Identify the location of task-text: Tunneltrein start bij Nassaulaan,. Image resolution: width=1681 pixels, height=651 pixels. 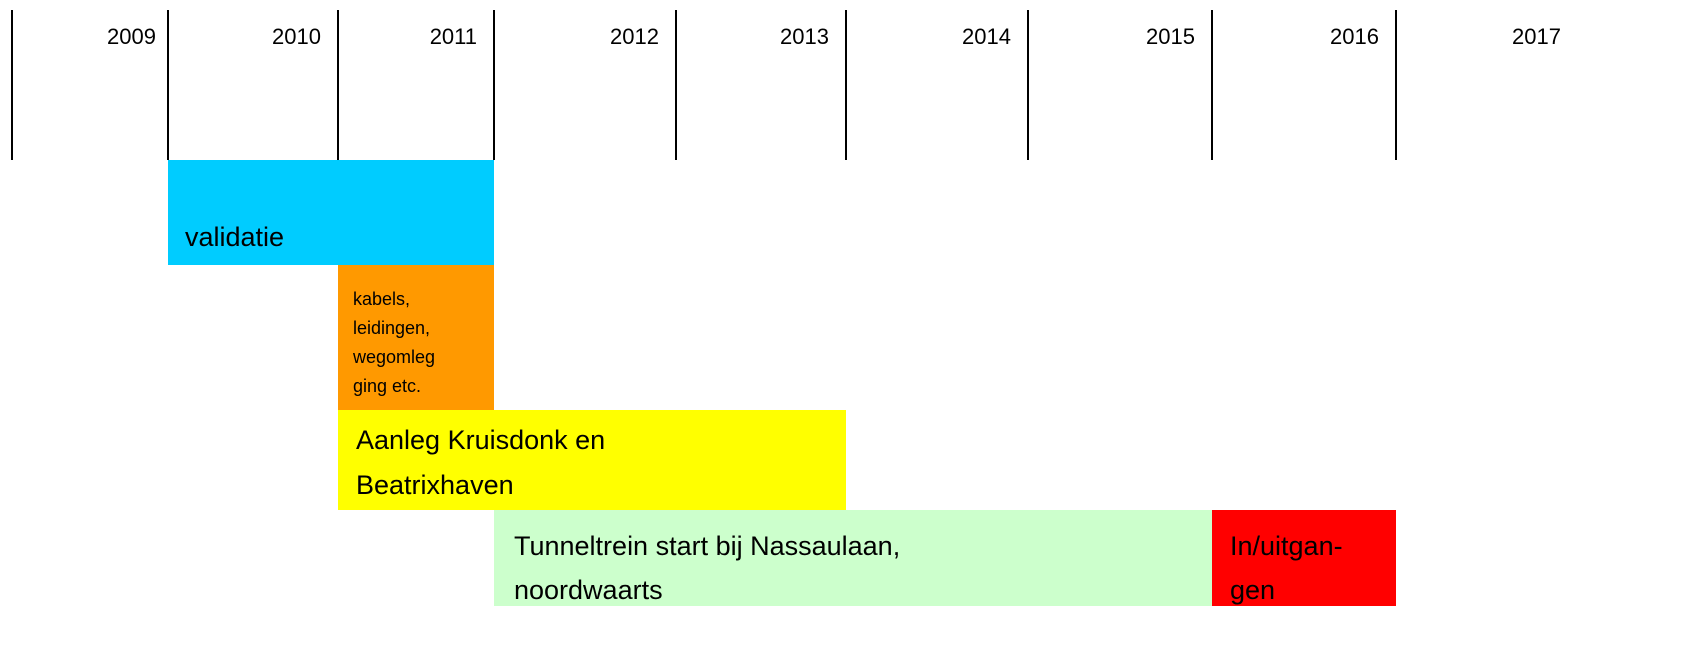
(707, 546).